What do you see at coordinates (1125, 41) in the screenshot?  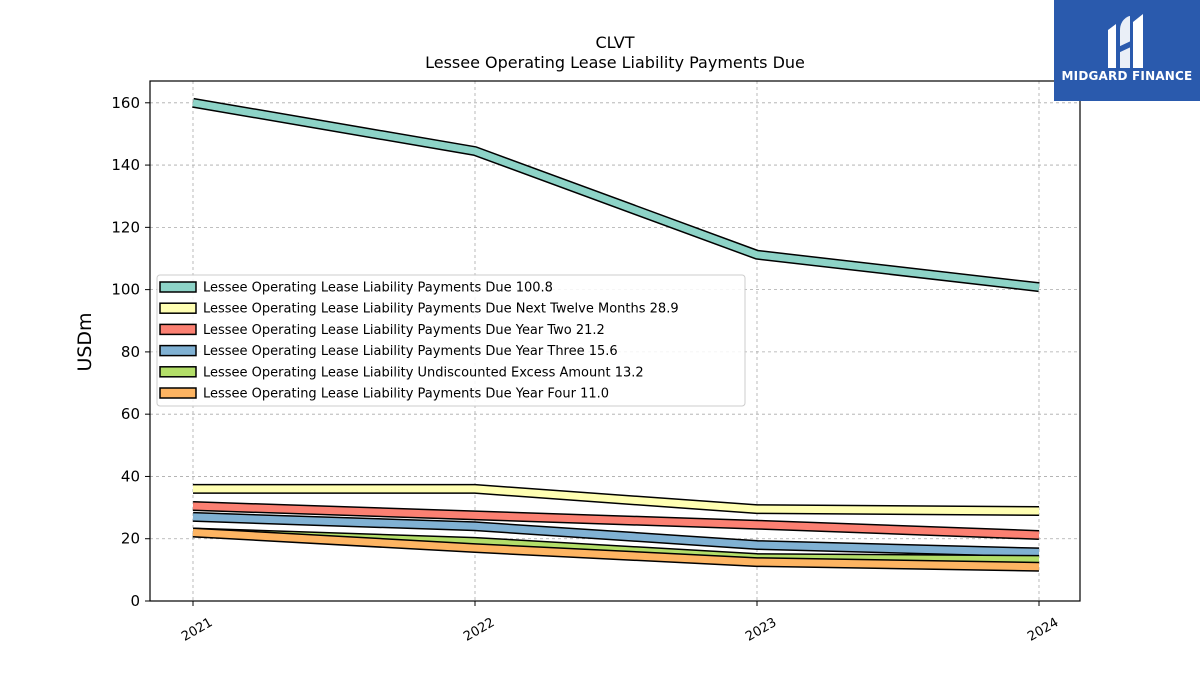 I see `brand-mark-icon` at bounding box center [1125, 41].